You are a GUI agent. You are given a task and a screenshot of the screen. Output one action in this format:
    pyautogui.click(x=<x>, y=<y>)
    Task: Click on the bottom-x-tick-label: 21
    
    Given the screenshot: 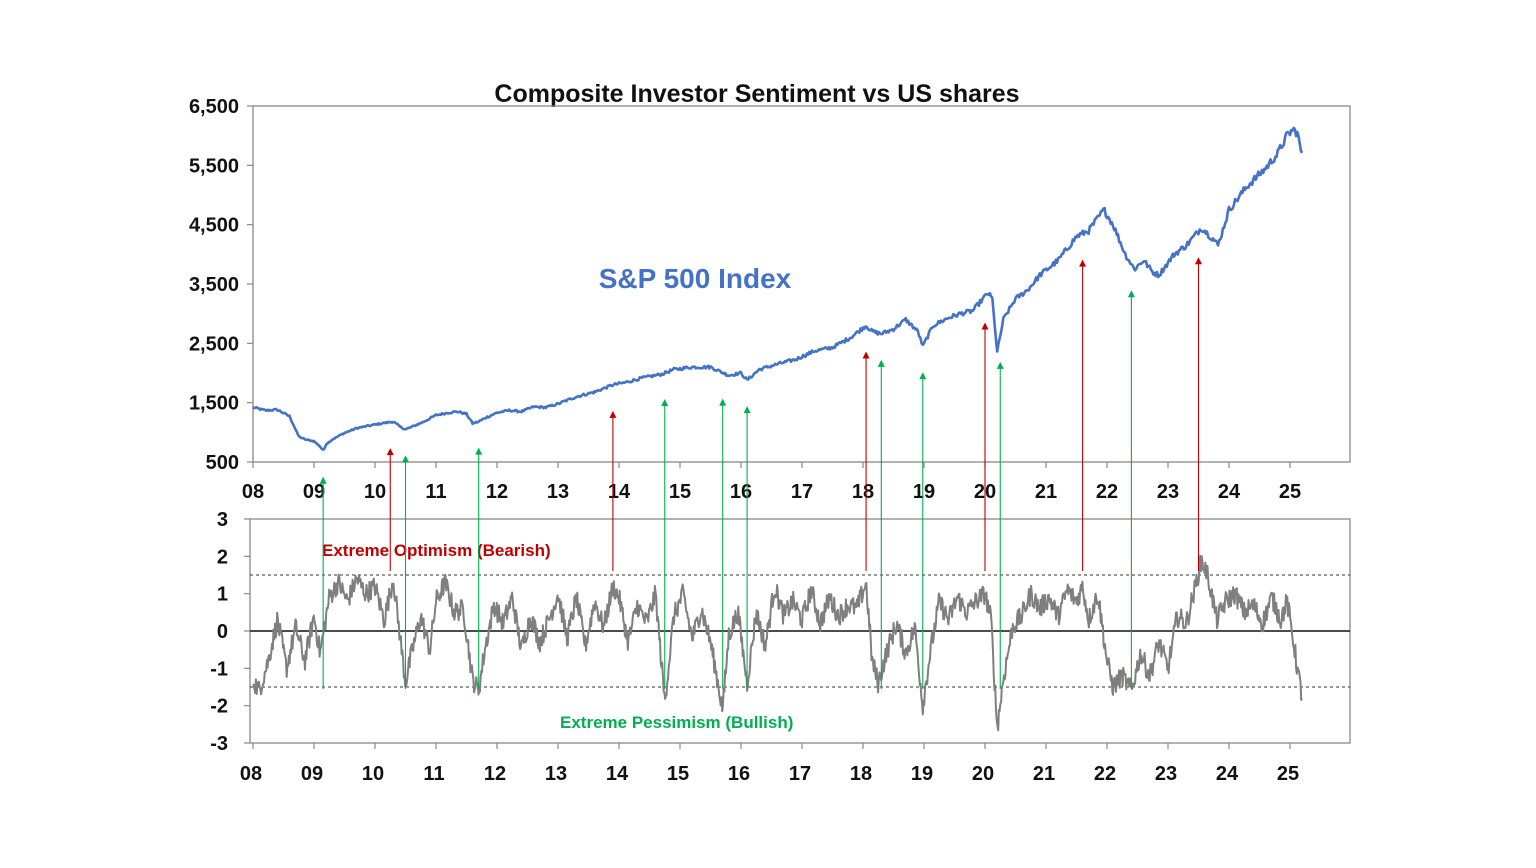 What is the action you would take?
    pyautogui.click(x=1044, y=774)
    